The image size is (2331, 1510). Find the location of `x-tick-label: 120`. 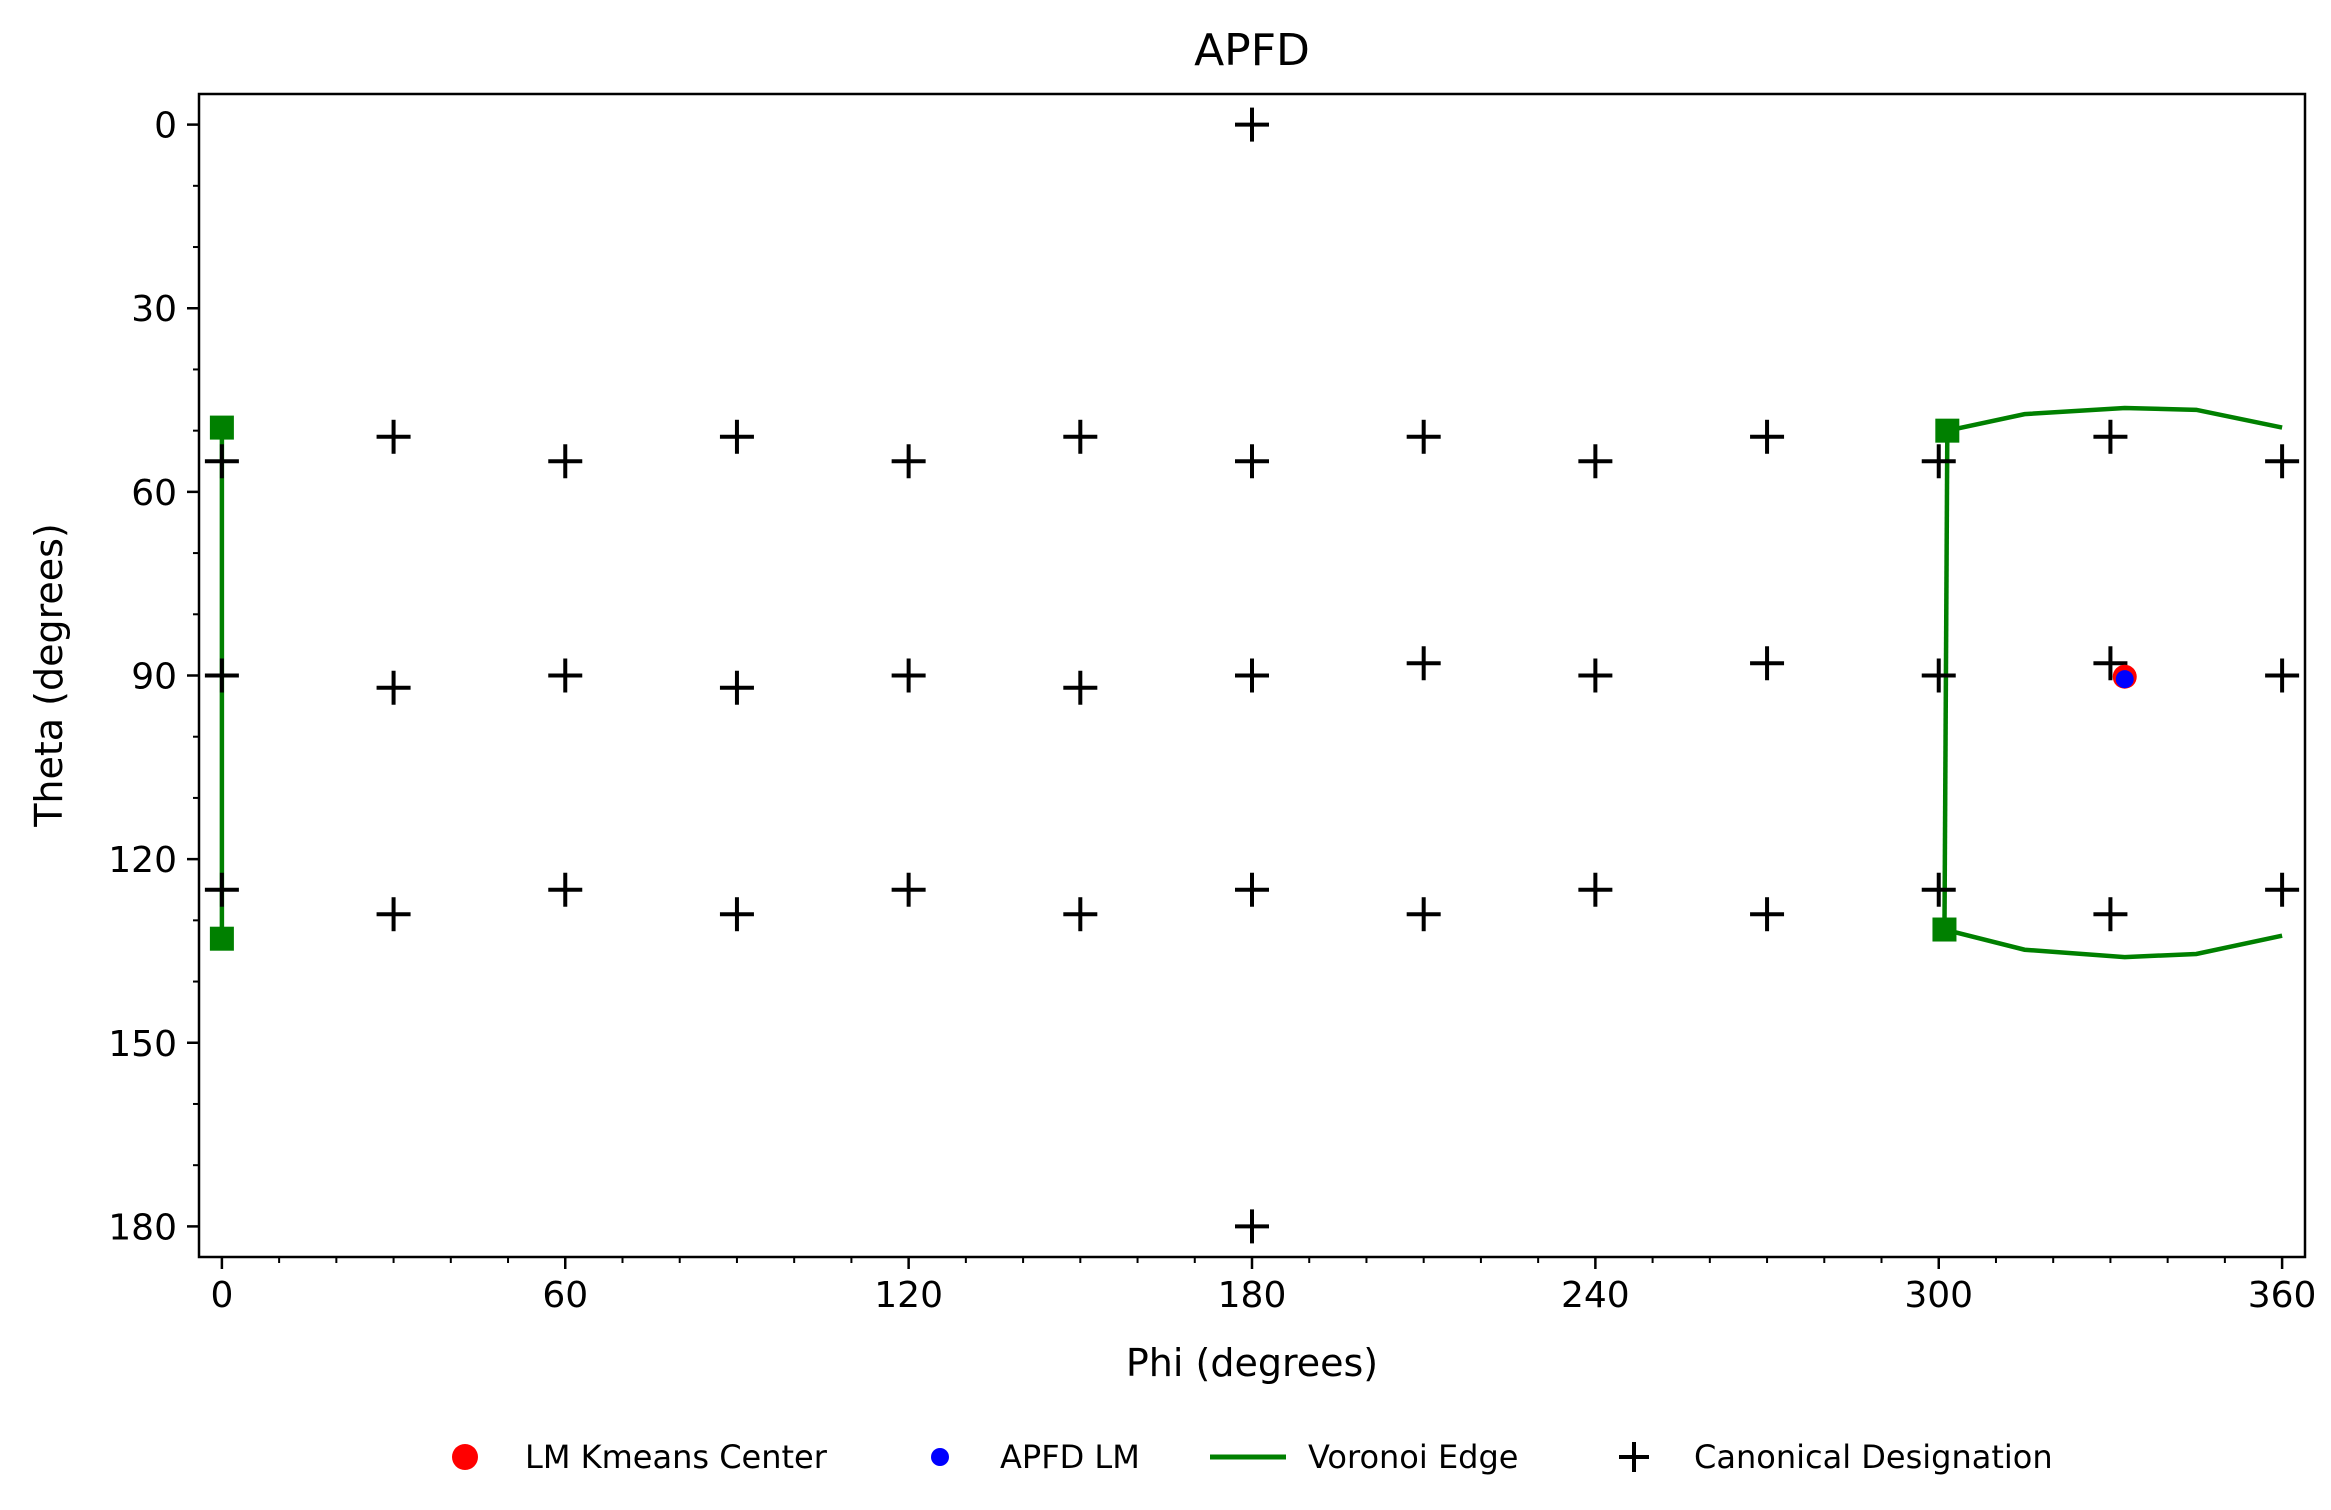

x-tick-label: 120 is located at coordinates (908, 1295).